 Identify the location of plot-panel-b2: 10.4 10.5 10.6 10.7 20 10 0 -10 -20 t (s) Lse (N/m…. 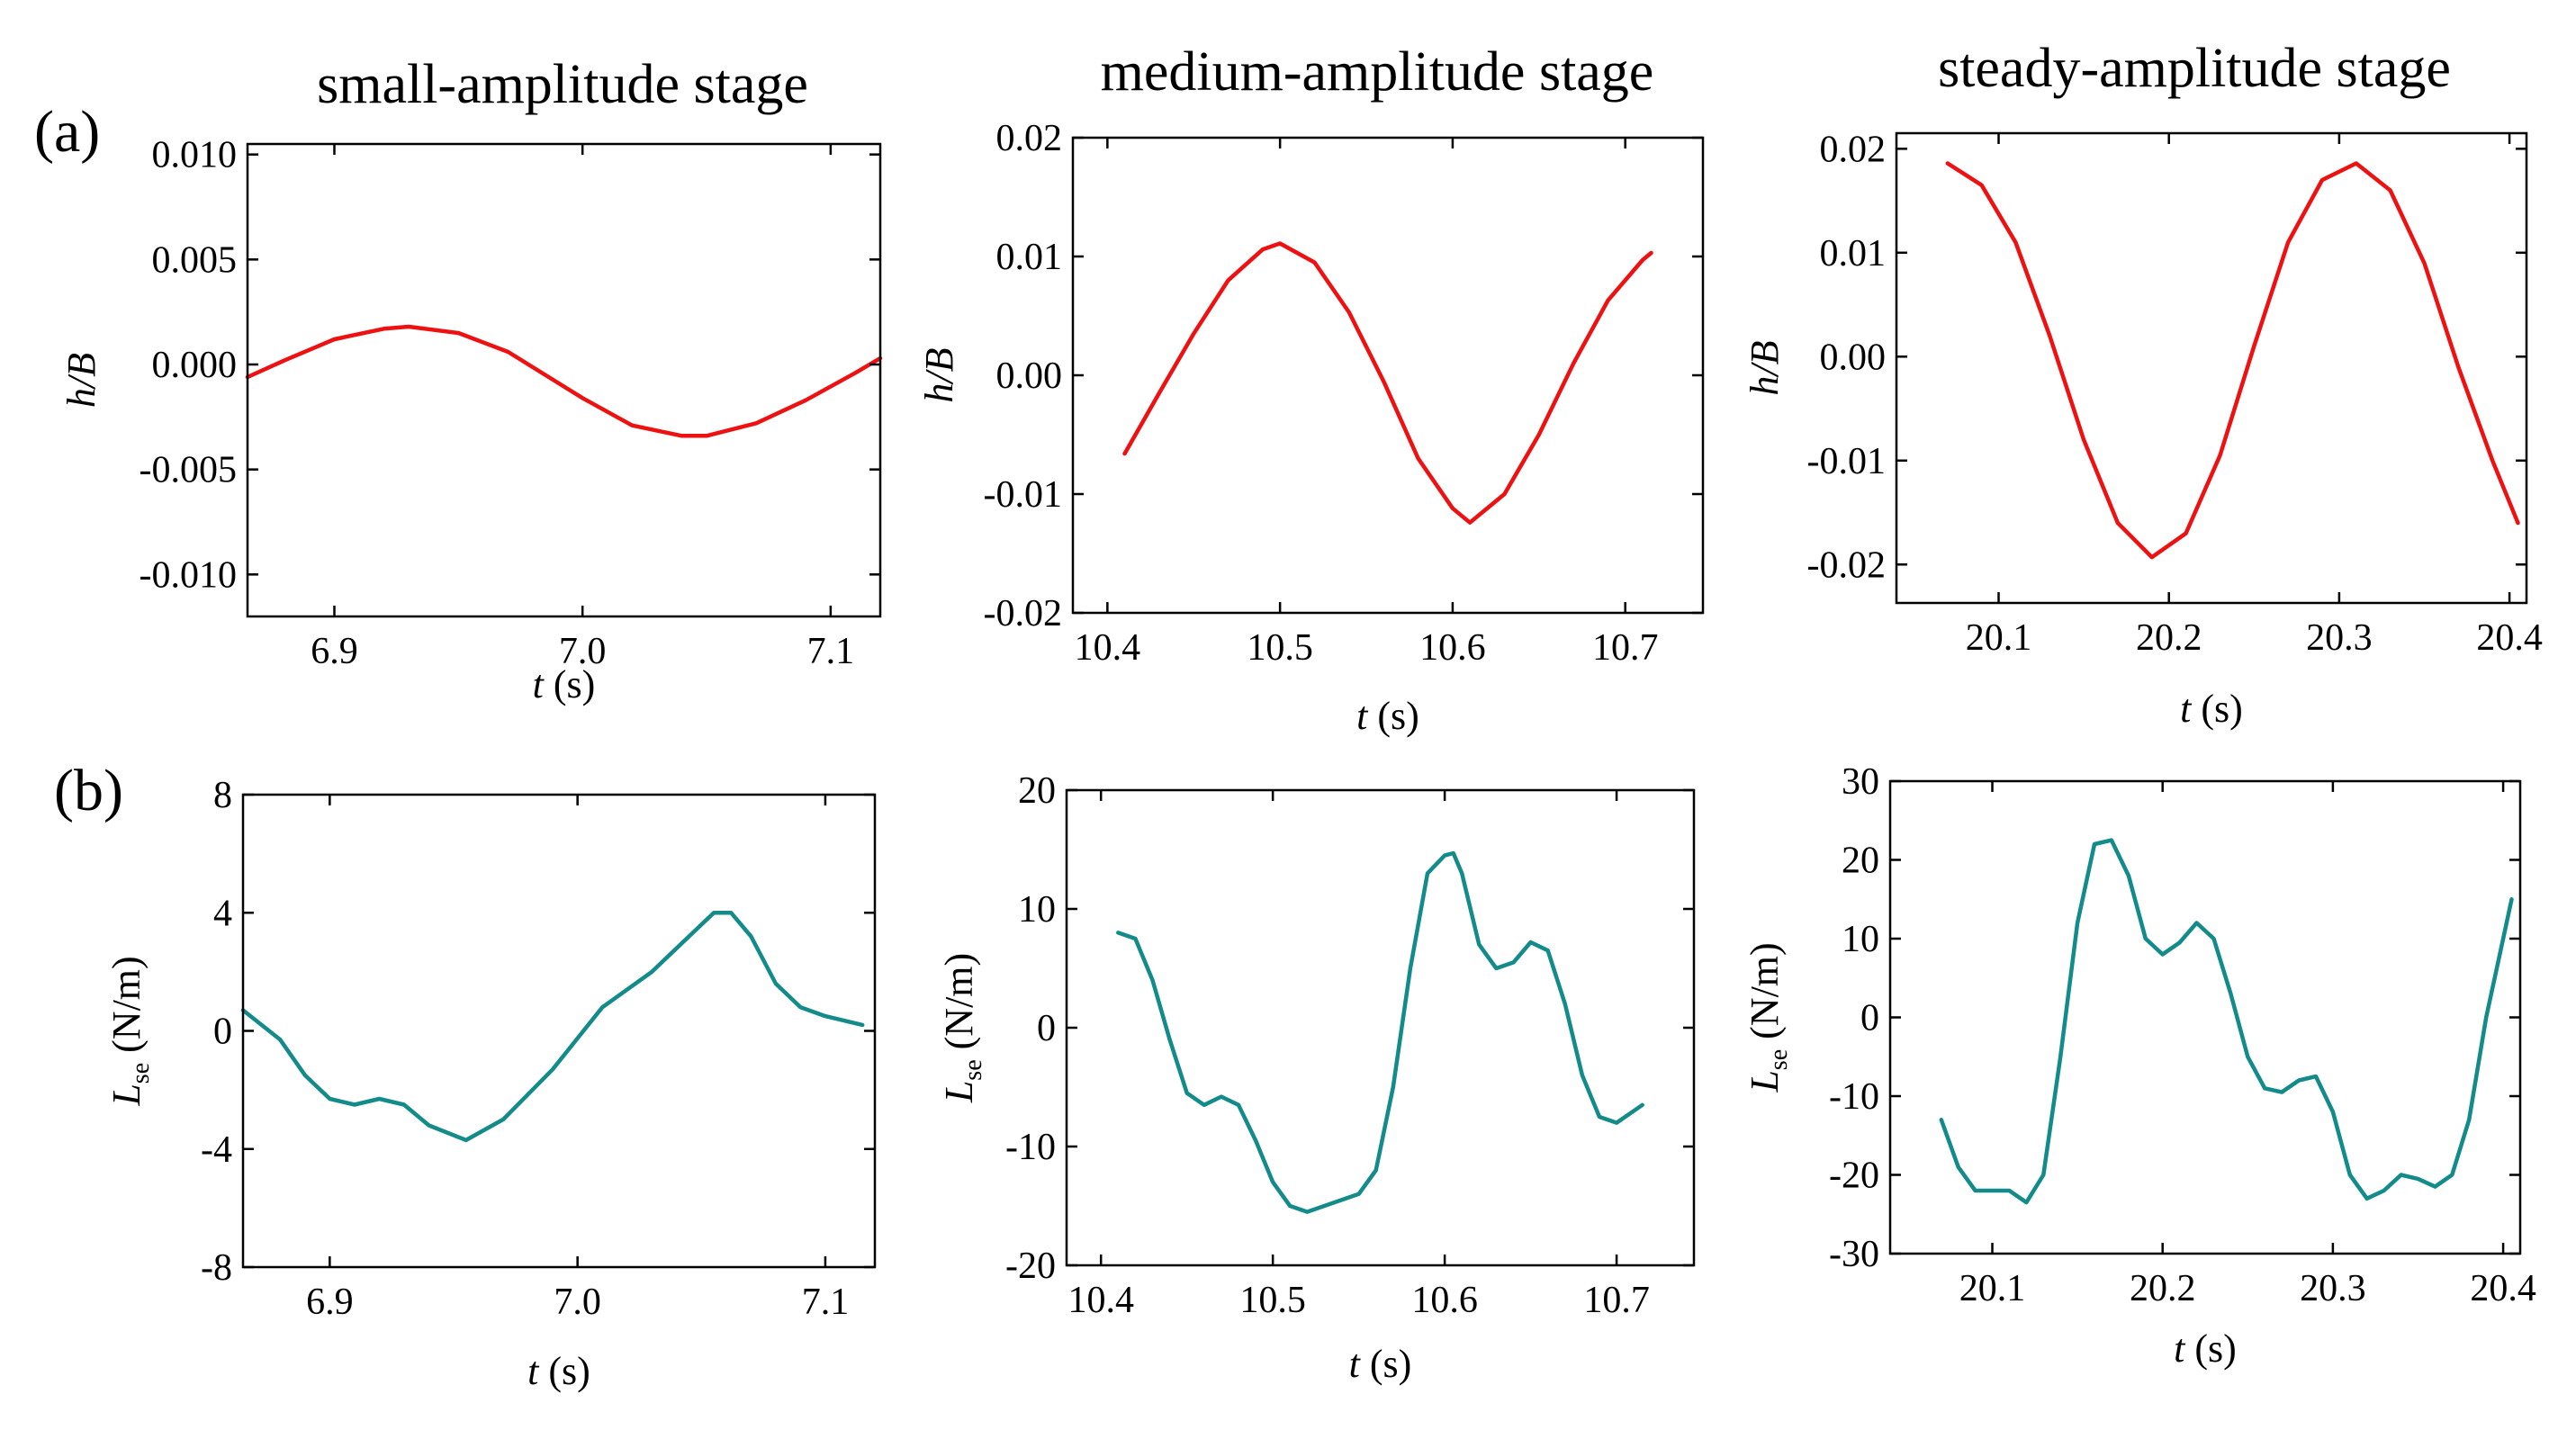
(1316, 1078).